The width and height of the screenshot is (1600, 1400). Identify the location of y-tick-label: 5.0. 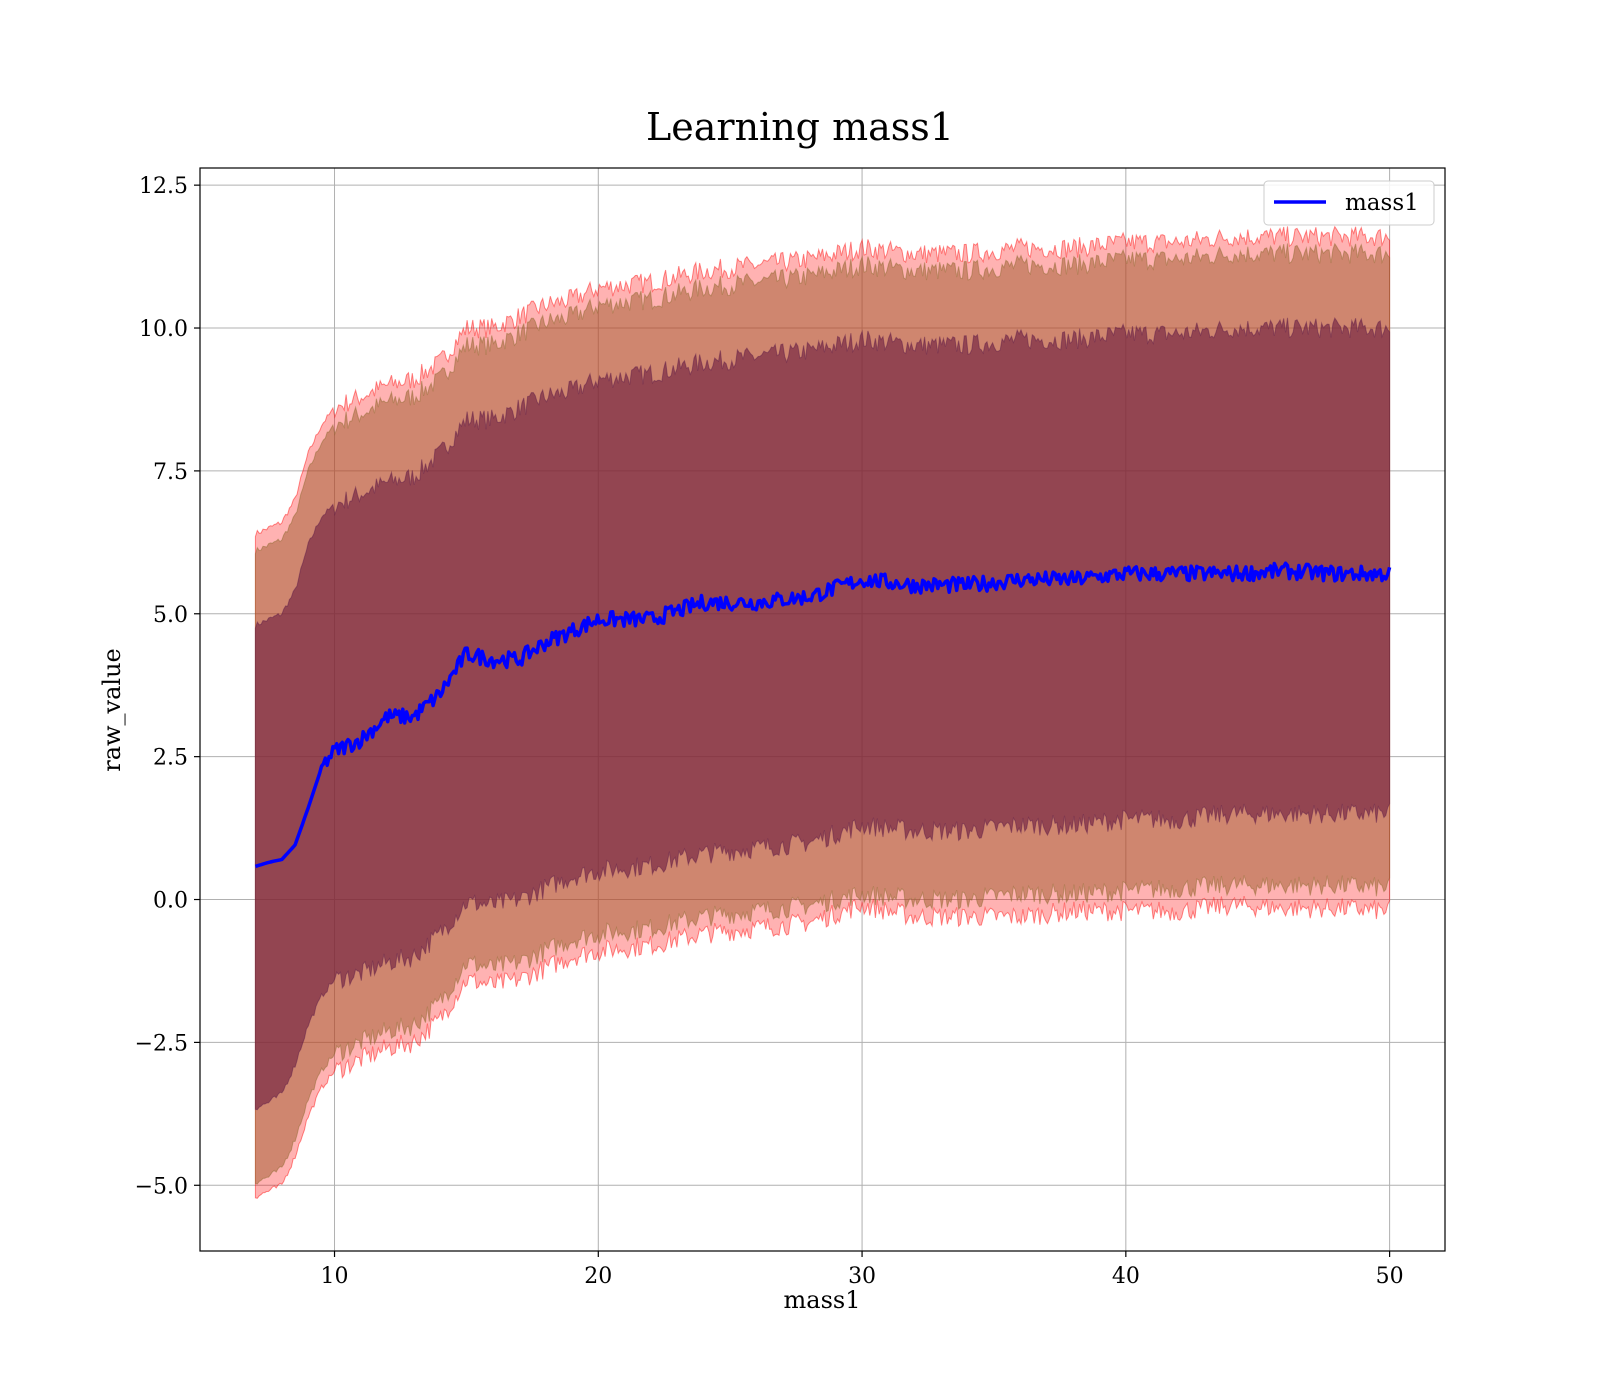
(170, 615).